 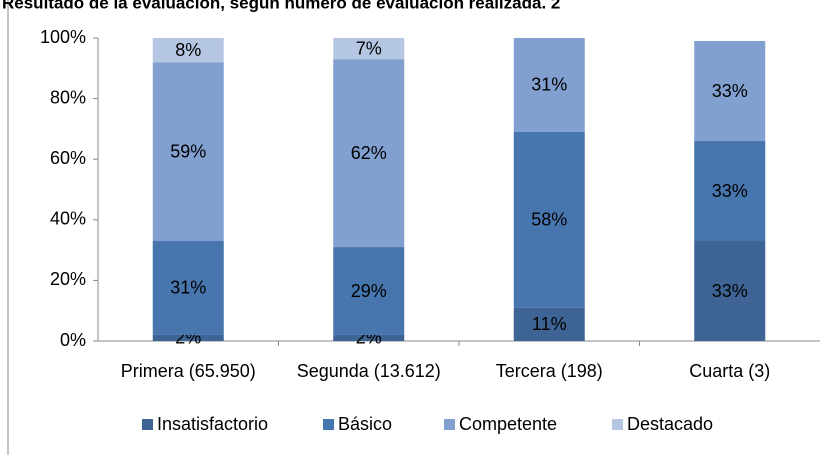 I want to click on x-tick-label: Primera (65.950), so click(x=188, y=371).